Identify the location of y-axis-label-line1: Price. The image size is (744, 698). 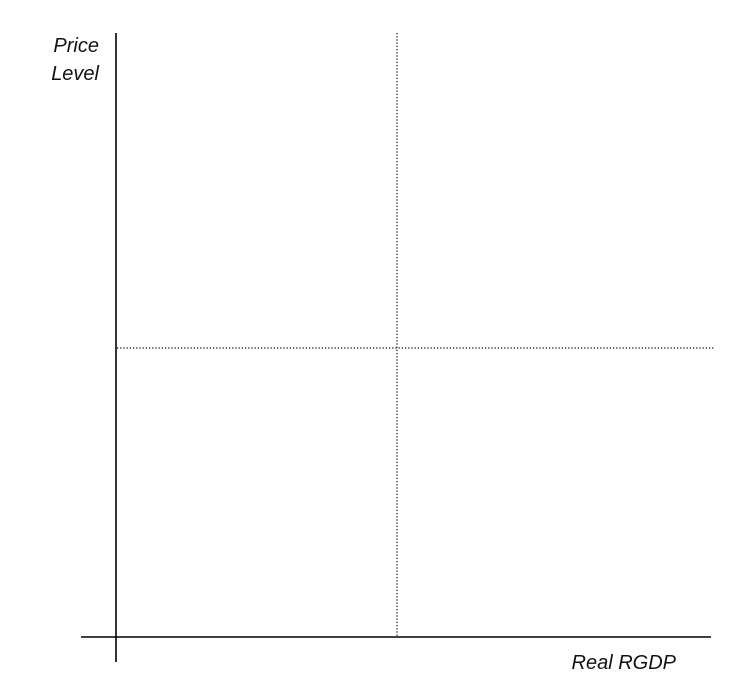
(76, 46).